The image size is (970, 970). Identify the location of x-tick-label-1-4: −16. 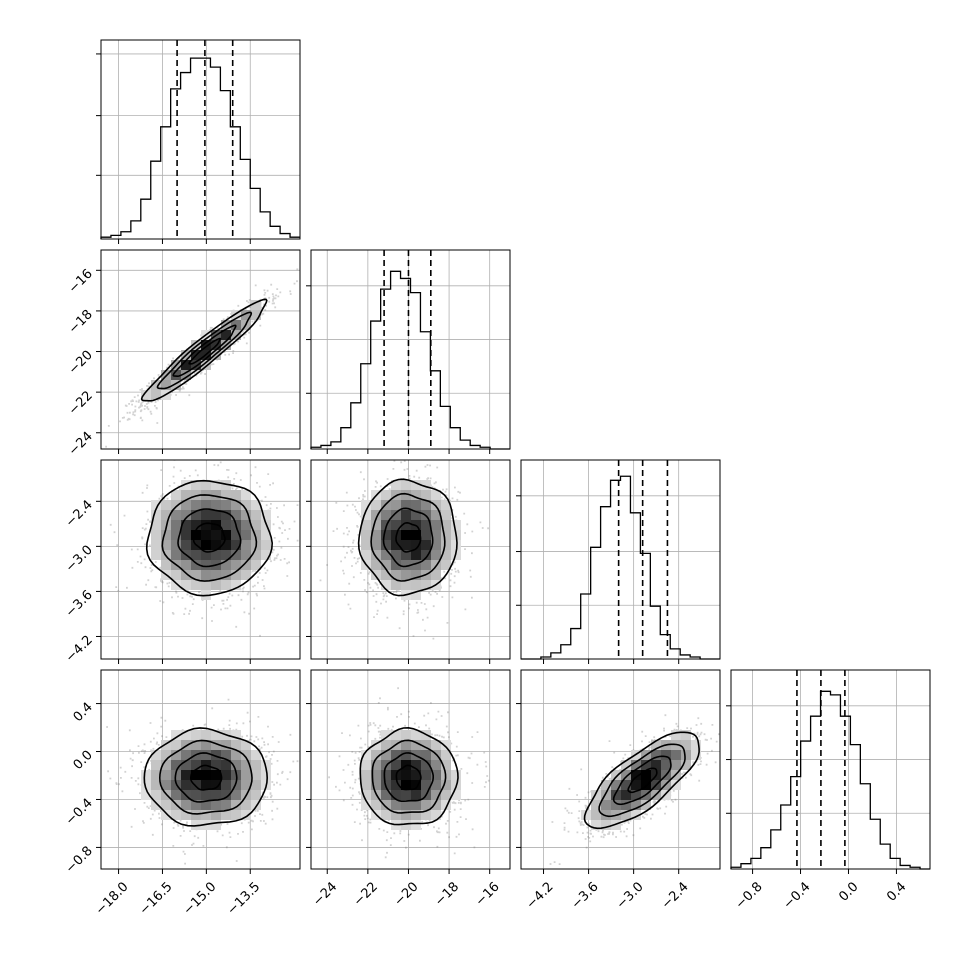
(488, 894).